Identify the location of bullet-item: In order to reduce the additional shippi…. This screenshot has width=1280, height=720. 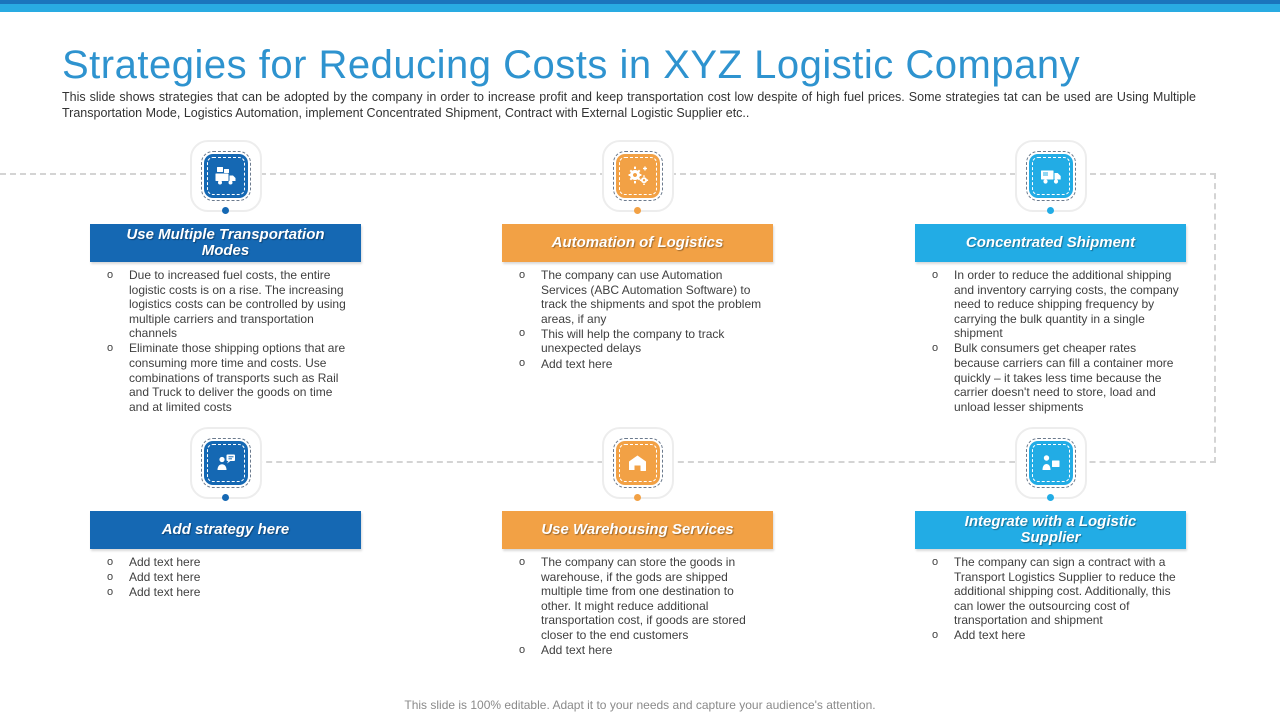
(1050, 304).